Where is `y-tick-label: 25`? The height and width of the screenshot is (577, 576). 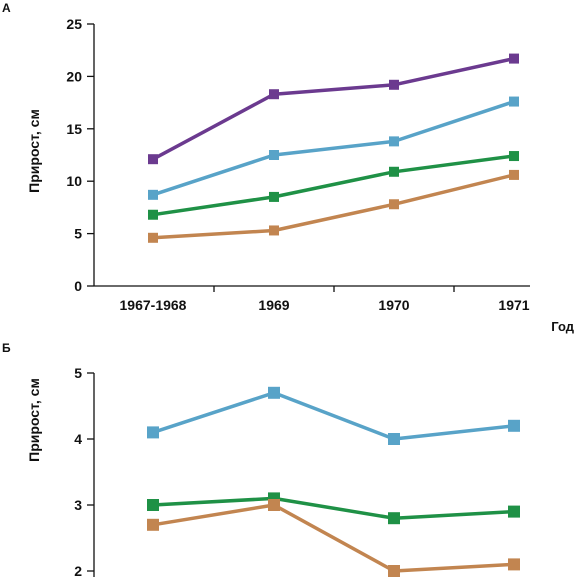
y-tick-label: 25 is located at coordinates (74, 24).